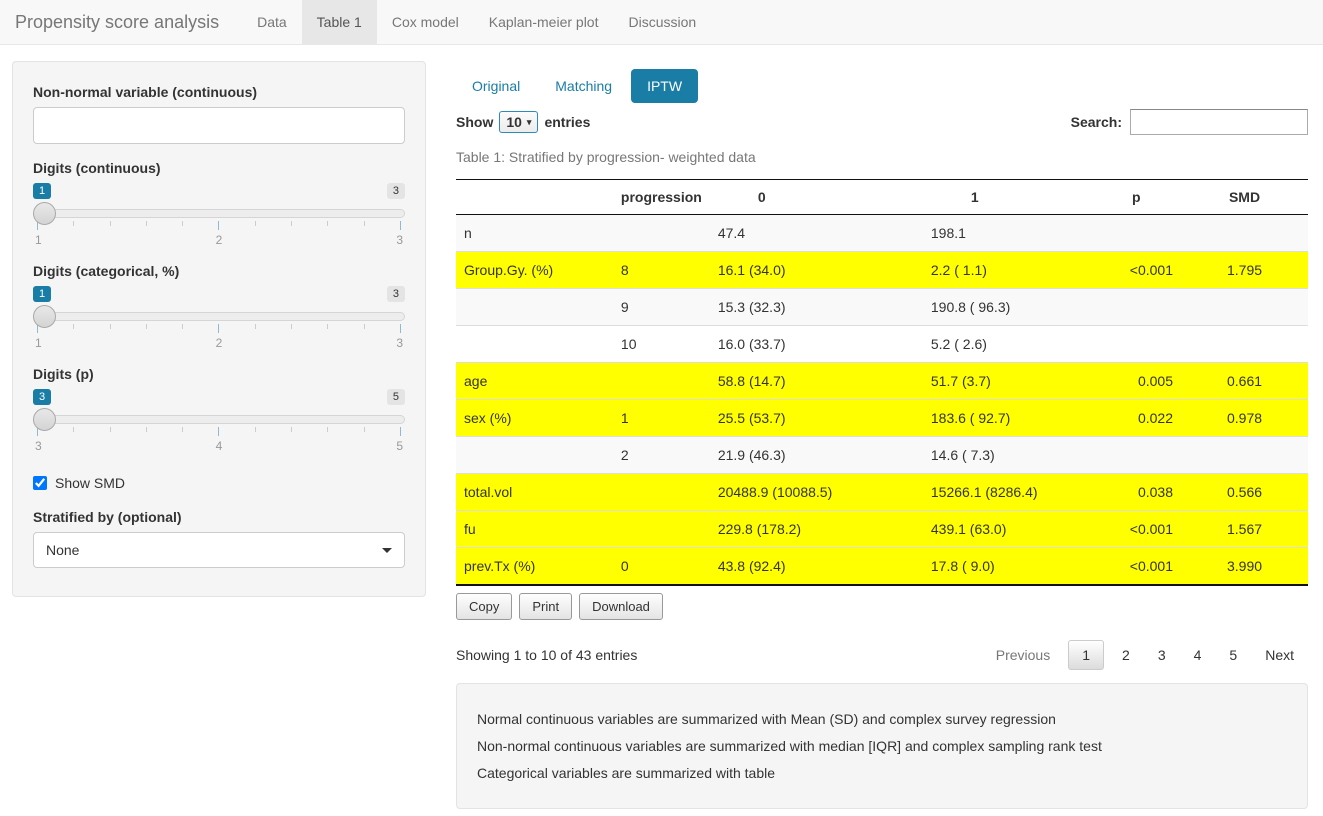 This screenshot has width=1323, height=816. Describe the element at coordinates (584, 86) in the screenshot. I see `tab-matching: Matching` at that location.